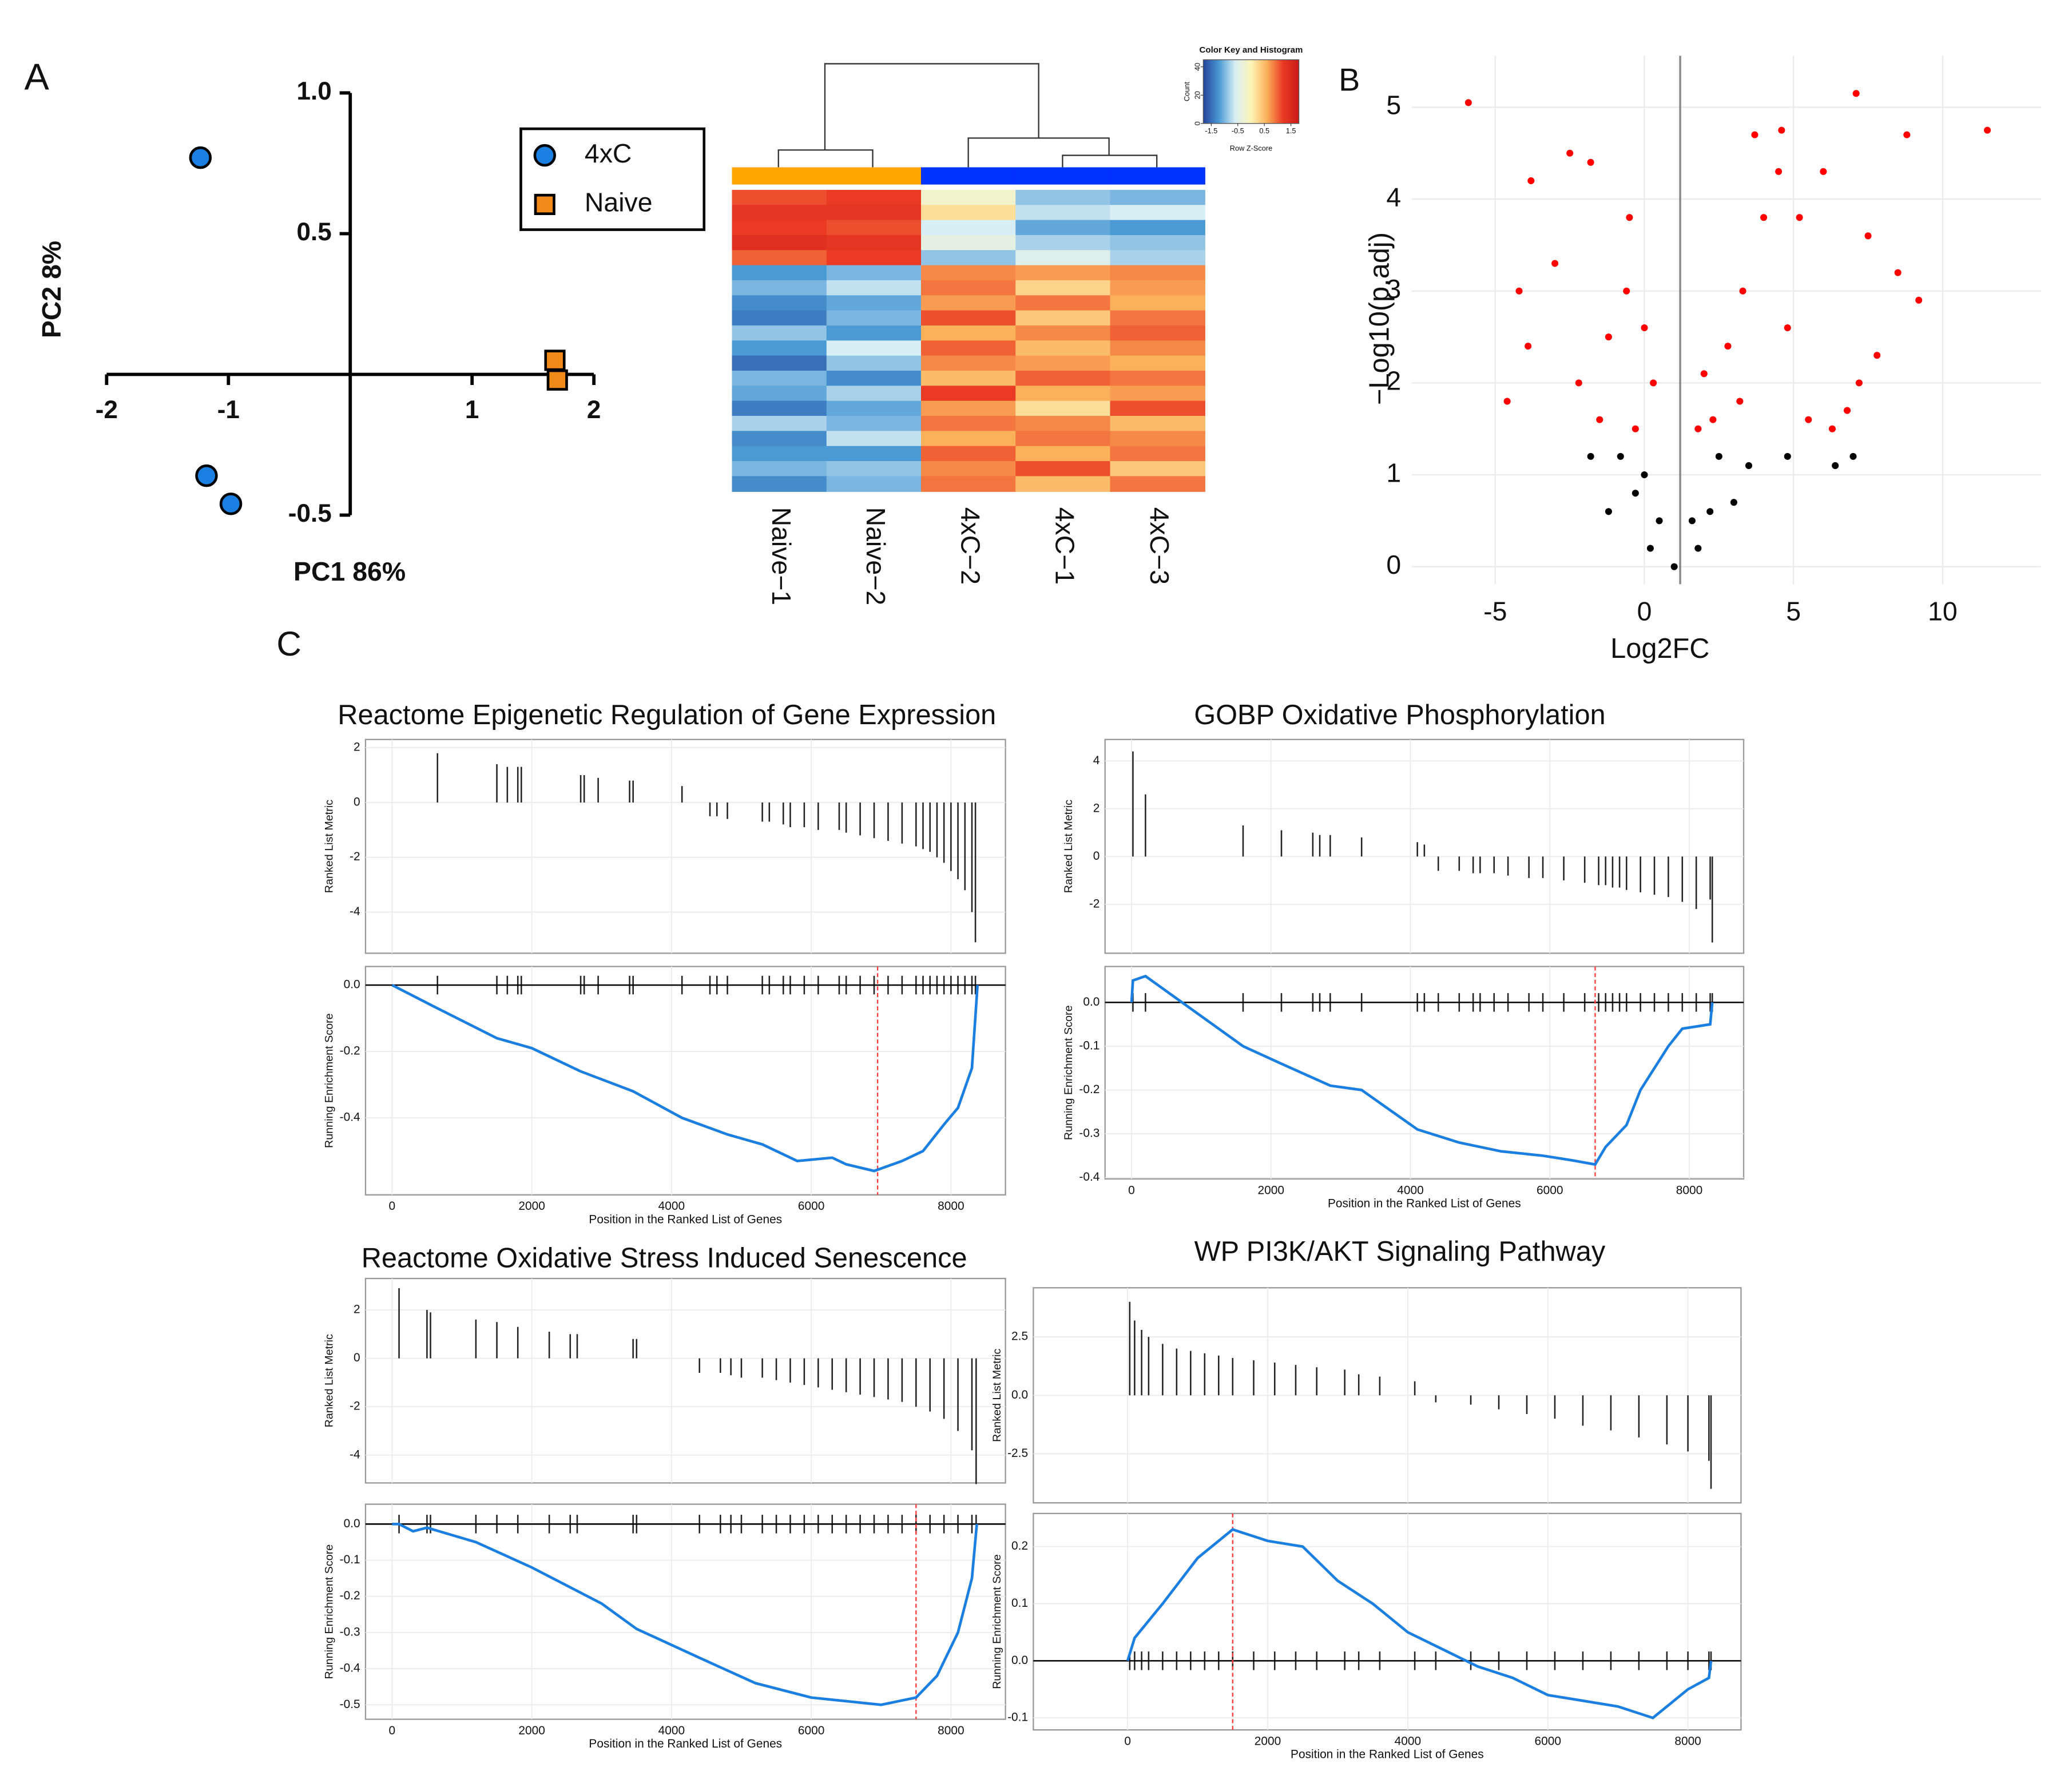 This screenshot has height=1779, width=2072. What do you see at coordinates (1387, 1621) in the screenshot?
I see `panel-frame` at bounding box center [1387, 1621].